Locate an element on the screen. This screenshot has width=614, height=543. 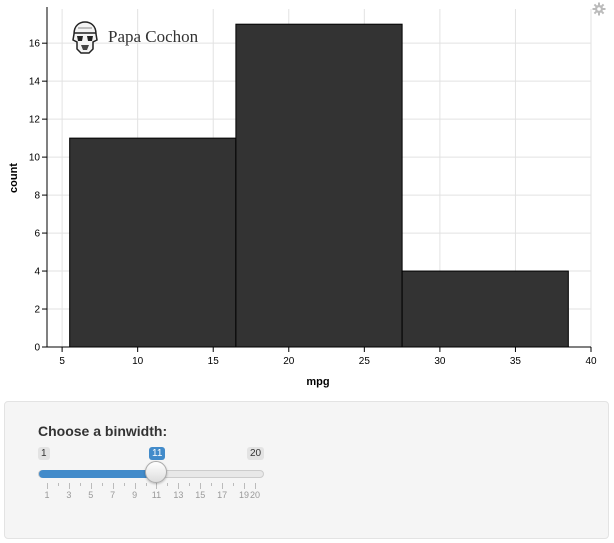
slider-grid-label: 9 is located at coordinates (135, 495).